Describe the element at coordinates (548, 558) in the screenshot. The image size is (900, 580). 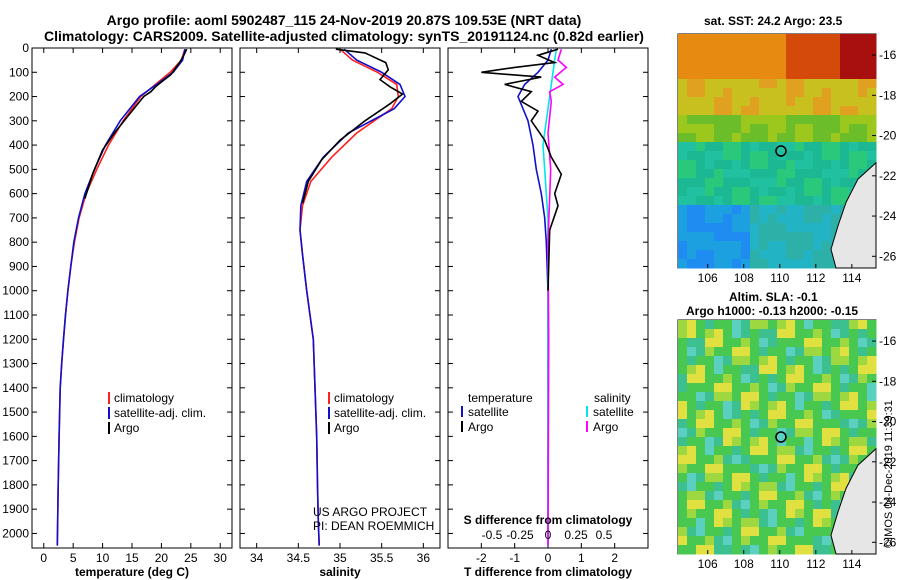
I see `x-tick-label-difference: 0` at that location.